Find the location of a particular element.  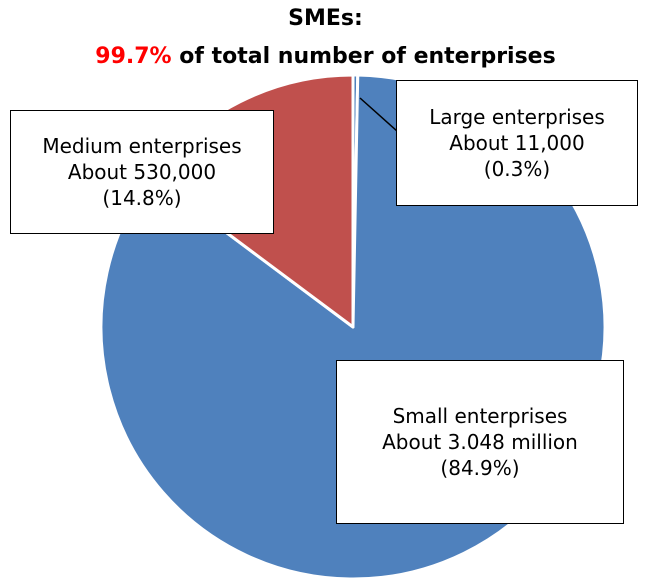

chart-title-line2: 99.7% of total number of enterprises is located at coordinates (325, 57).